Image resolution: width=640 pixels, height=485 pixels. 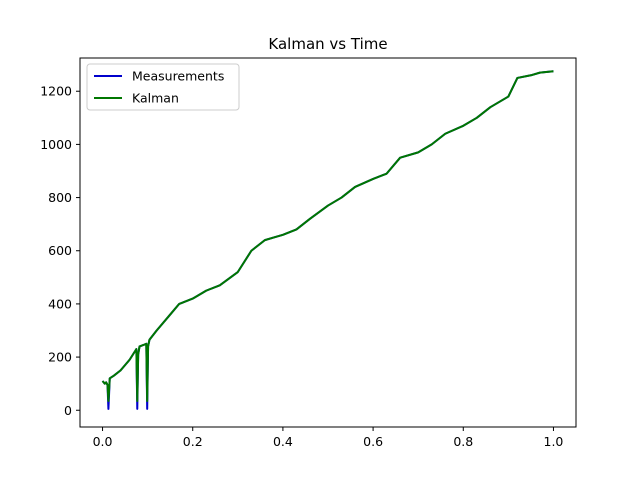 What do you see at coordinates (60, 357) in the screenshot?
I see `y-tick-label: 200` at bounding box center [60, 357].